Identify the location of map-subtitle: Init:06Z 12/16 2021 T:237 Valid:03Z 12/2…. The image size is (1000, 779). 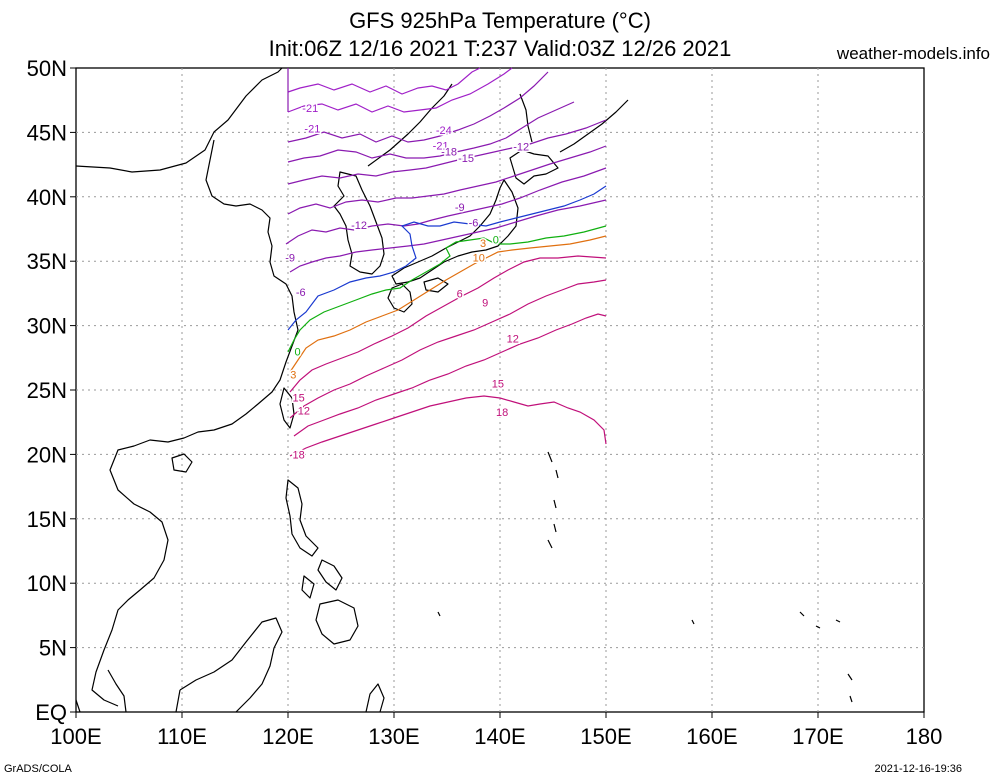
(500, 48).